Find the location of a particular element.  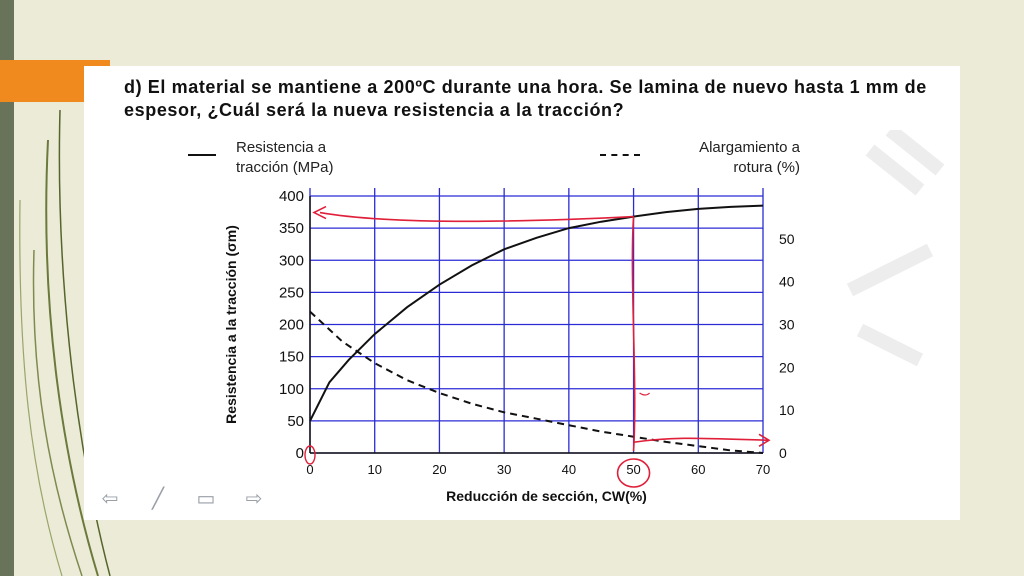

next-arrow-icon: ⇨ is located at coordinates (254, 499).